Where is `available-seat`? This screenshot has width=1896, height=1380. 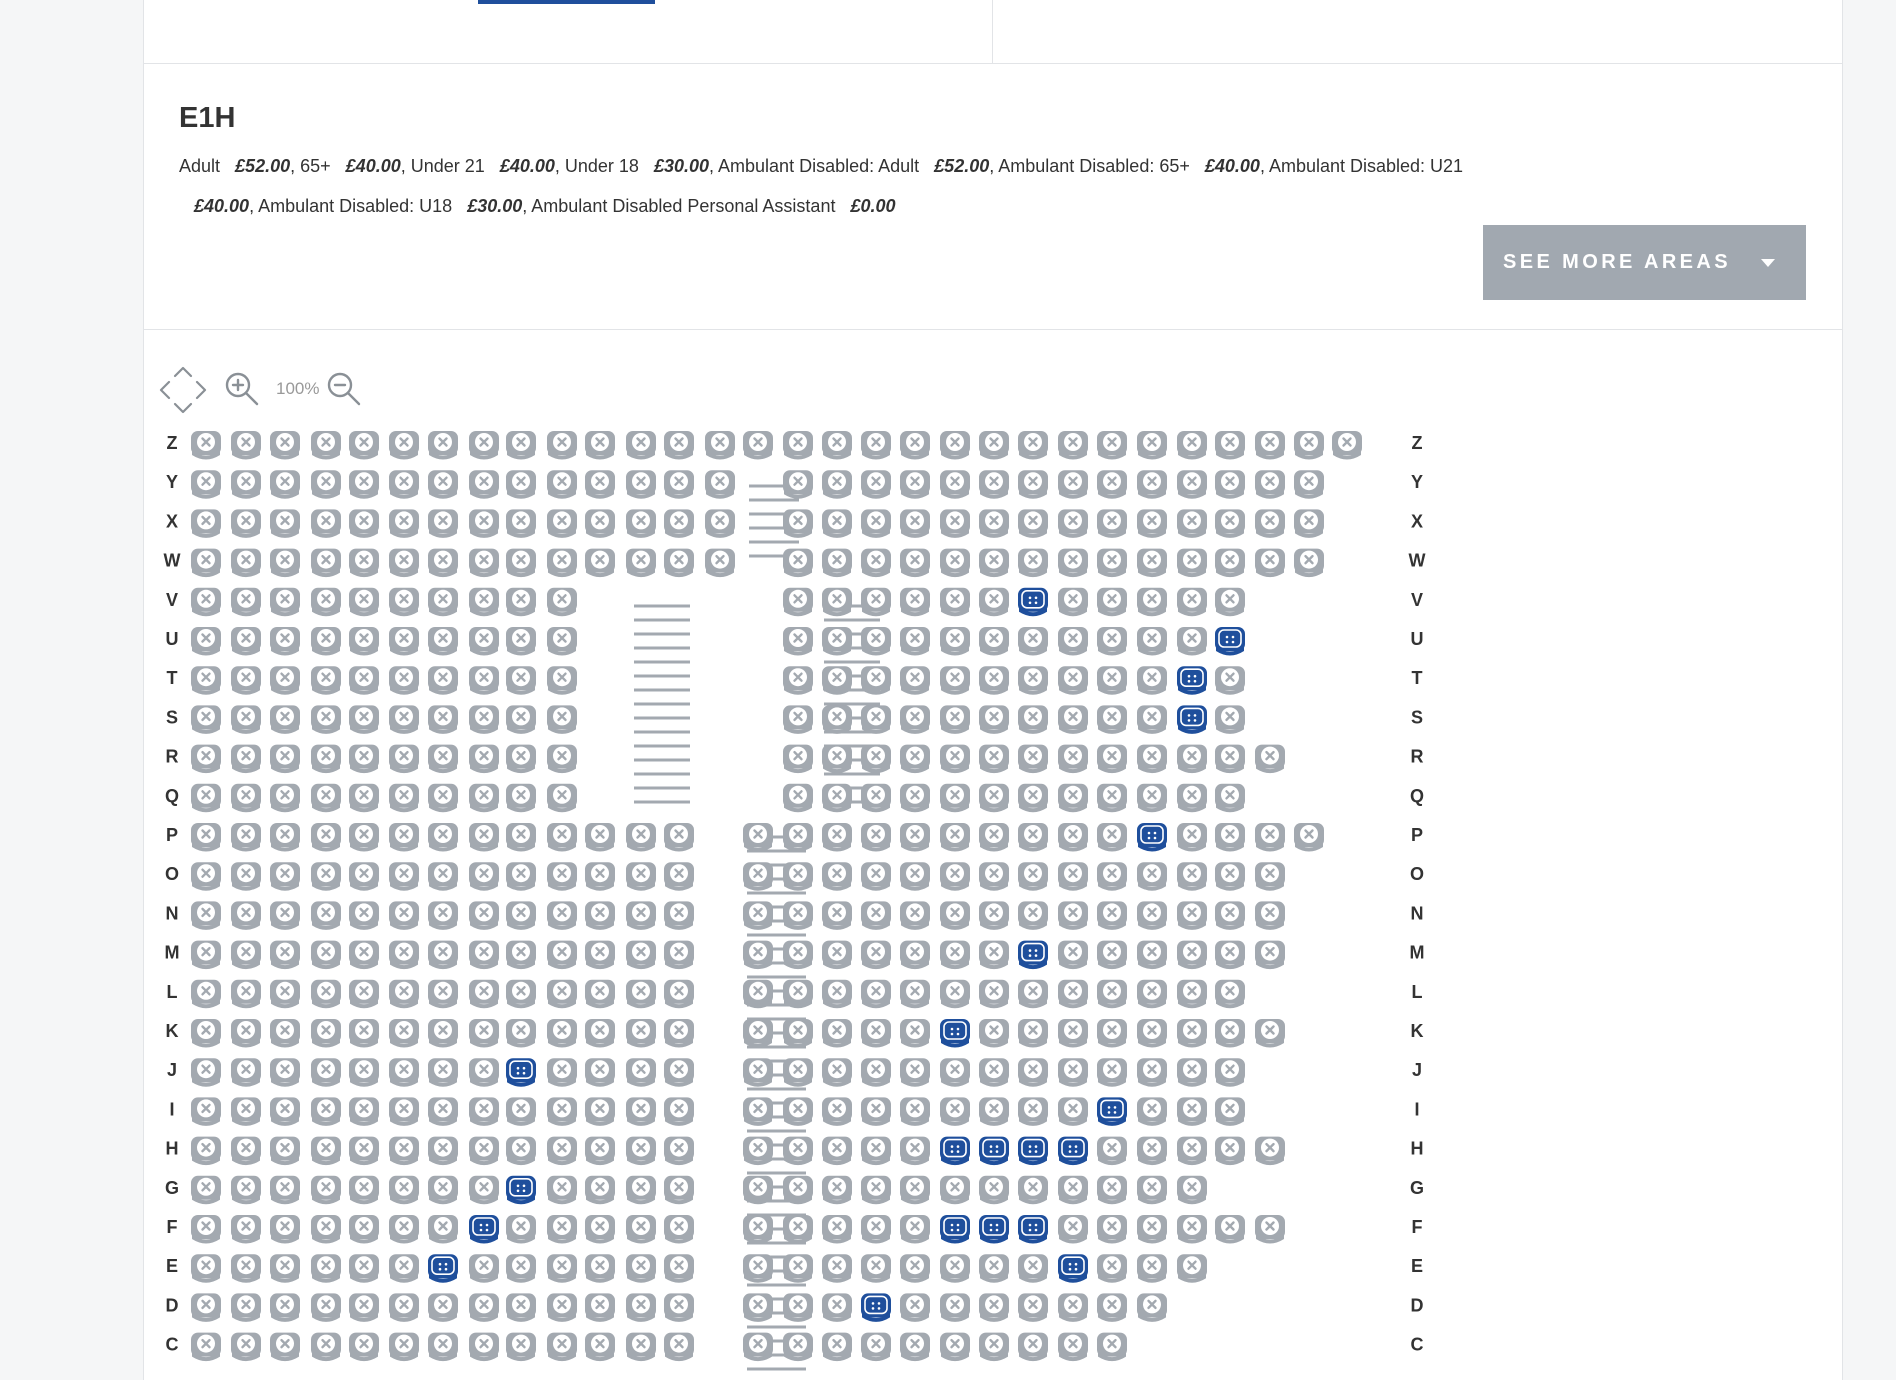 available-seat is located at coordinates (1033, 1229).